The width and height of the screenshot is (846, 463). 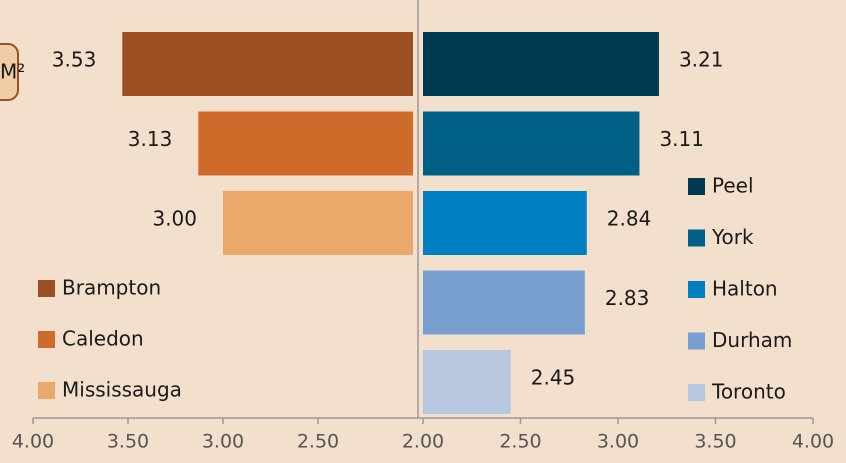 What do you see at coordinates (423, 442) in the screenshot?
I see `x-tick-label: 2.00` at bounding box center [423, 442].